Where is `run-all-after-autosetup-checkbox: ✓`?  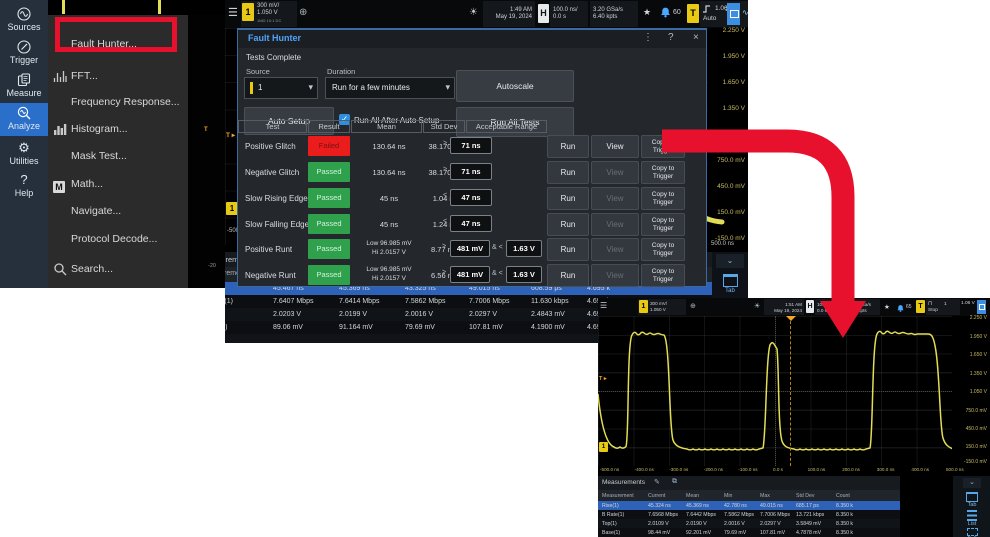
run-all-after-autosetup-checkbox: ✓ is located at coordinates (344, 119).